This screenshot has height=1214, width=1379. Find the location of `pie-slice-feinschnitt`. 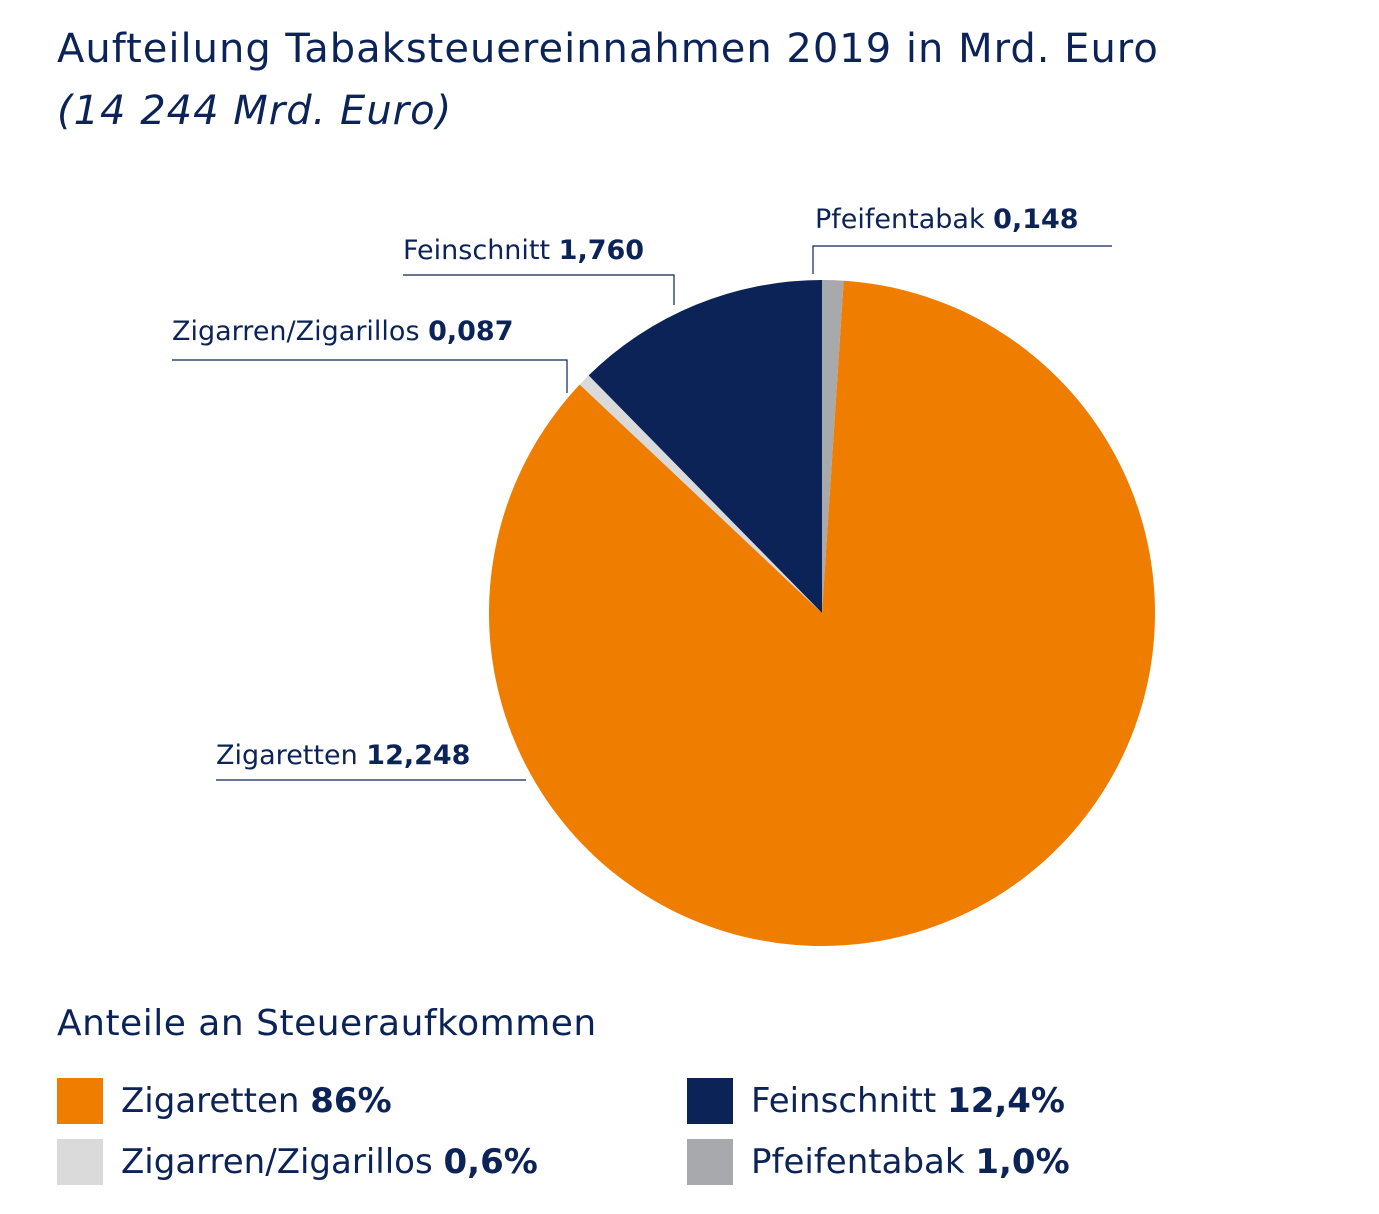

pie-slice-feinschnitt is located at coordinates (705, 446).